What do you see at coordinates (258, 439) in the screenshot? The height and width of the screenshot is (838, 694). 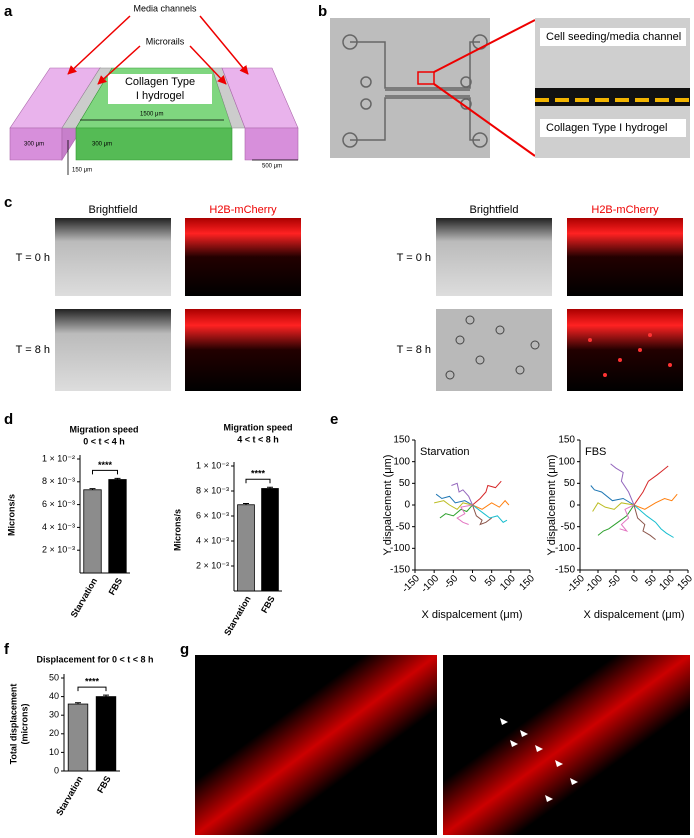 I see `chart-subtitle: 4 < t < 8 h` at bounding box center [258, 439].